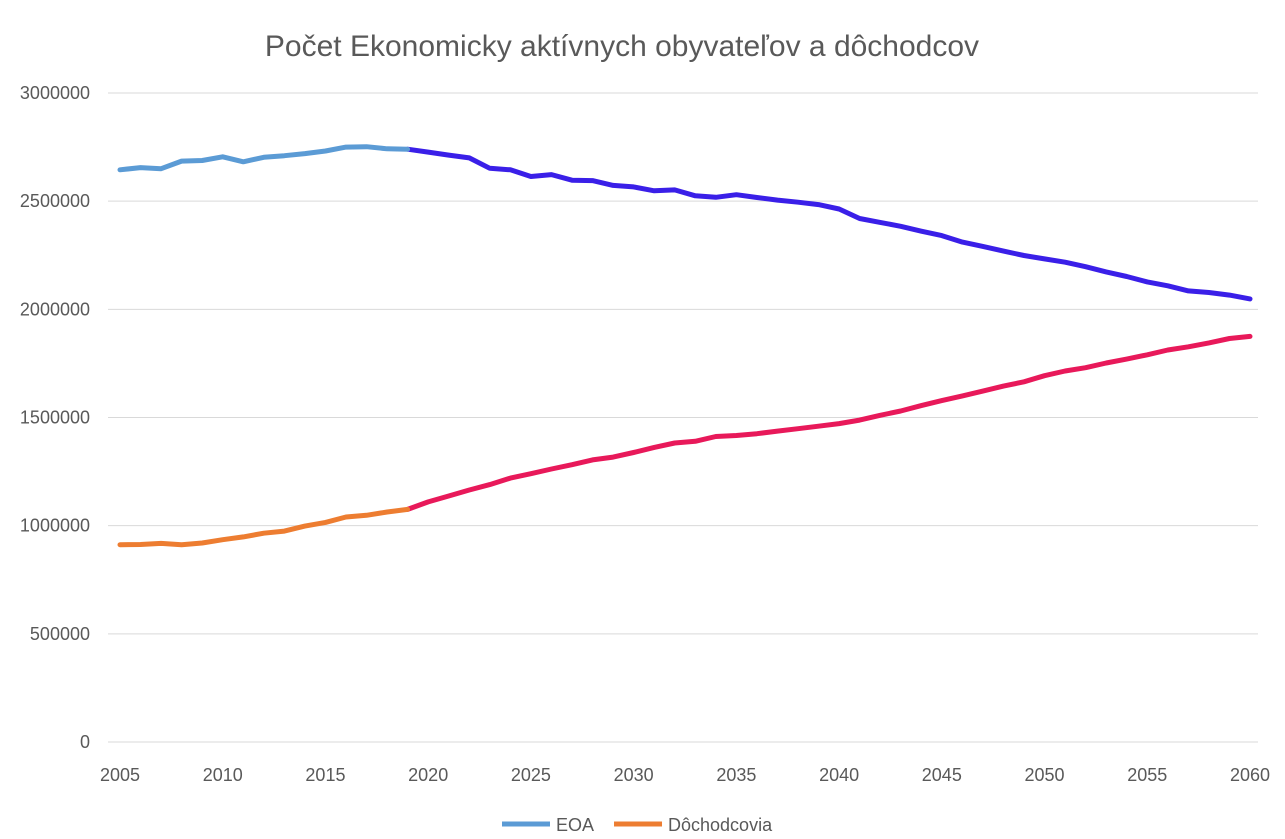 Image resolution: width=1285 pixels, height=839 pixels. I want to click on x-tick-label: 2005, so click(120, 775).